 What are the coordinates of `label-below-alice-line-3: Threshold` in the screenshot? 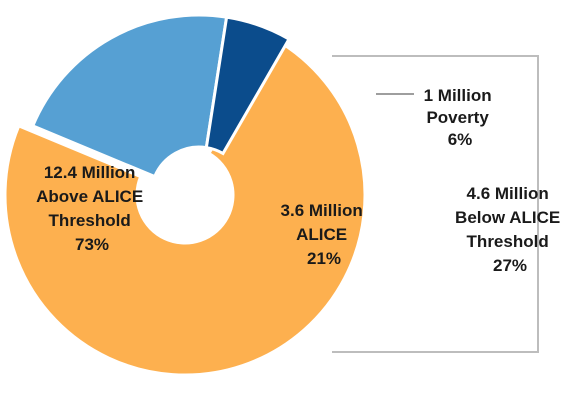 It's located at (508, 241).